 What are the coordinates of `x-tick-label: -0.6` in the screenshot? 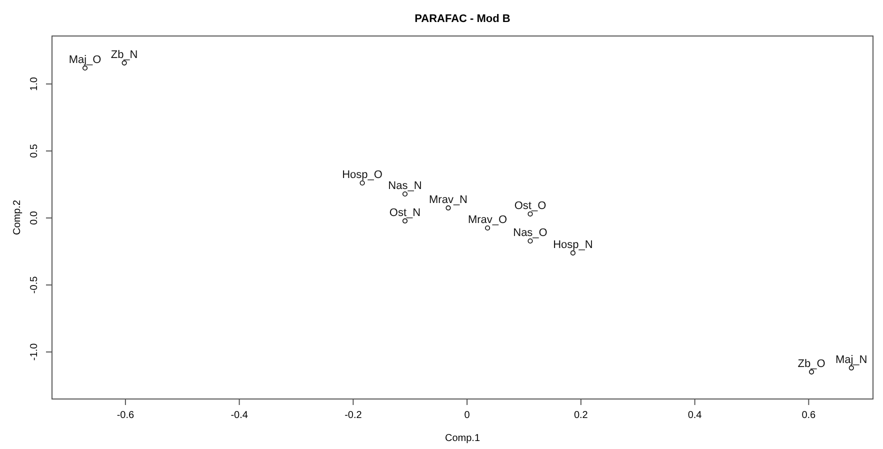 It's located at (125, 415).